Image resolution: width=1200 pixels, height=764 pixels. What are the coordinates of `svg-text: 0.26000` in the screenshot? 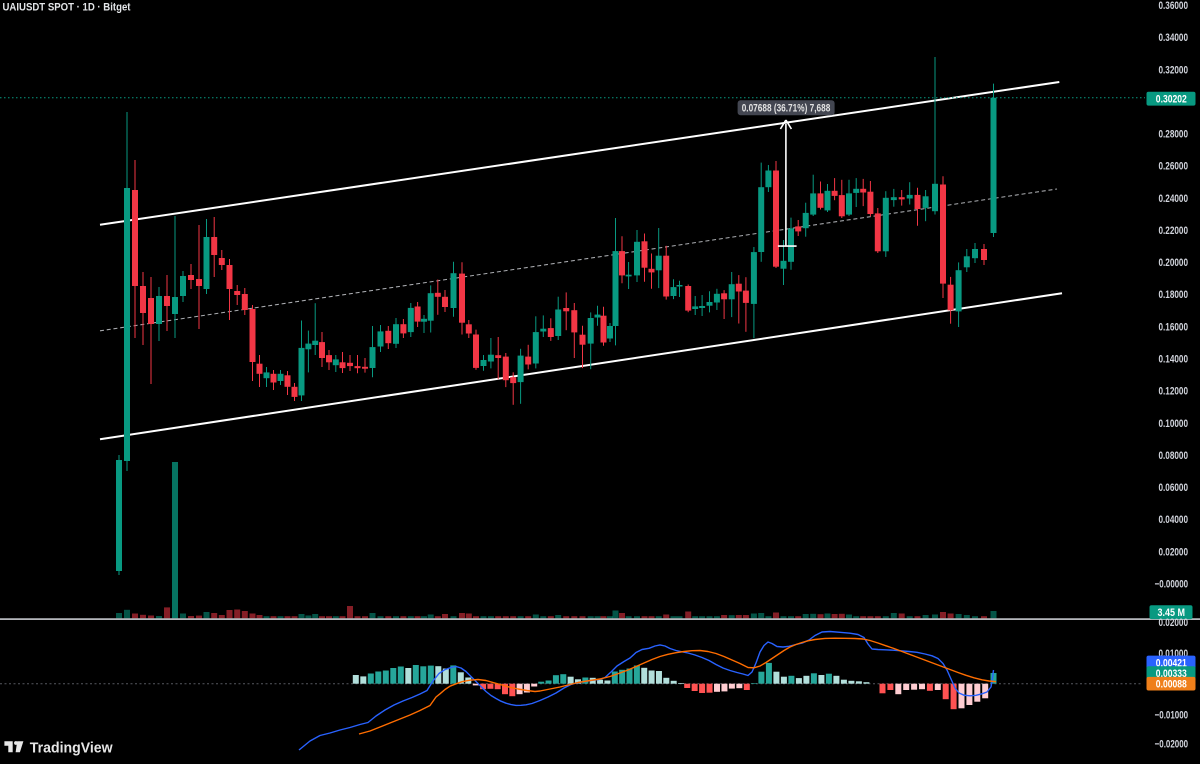 It's located at (1174, 167).